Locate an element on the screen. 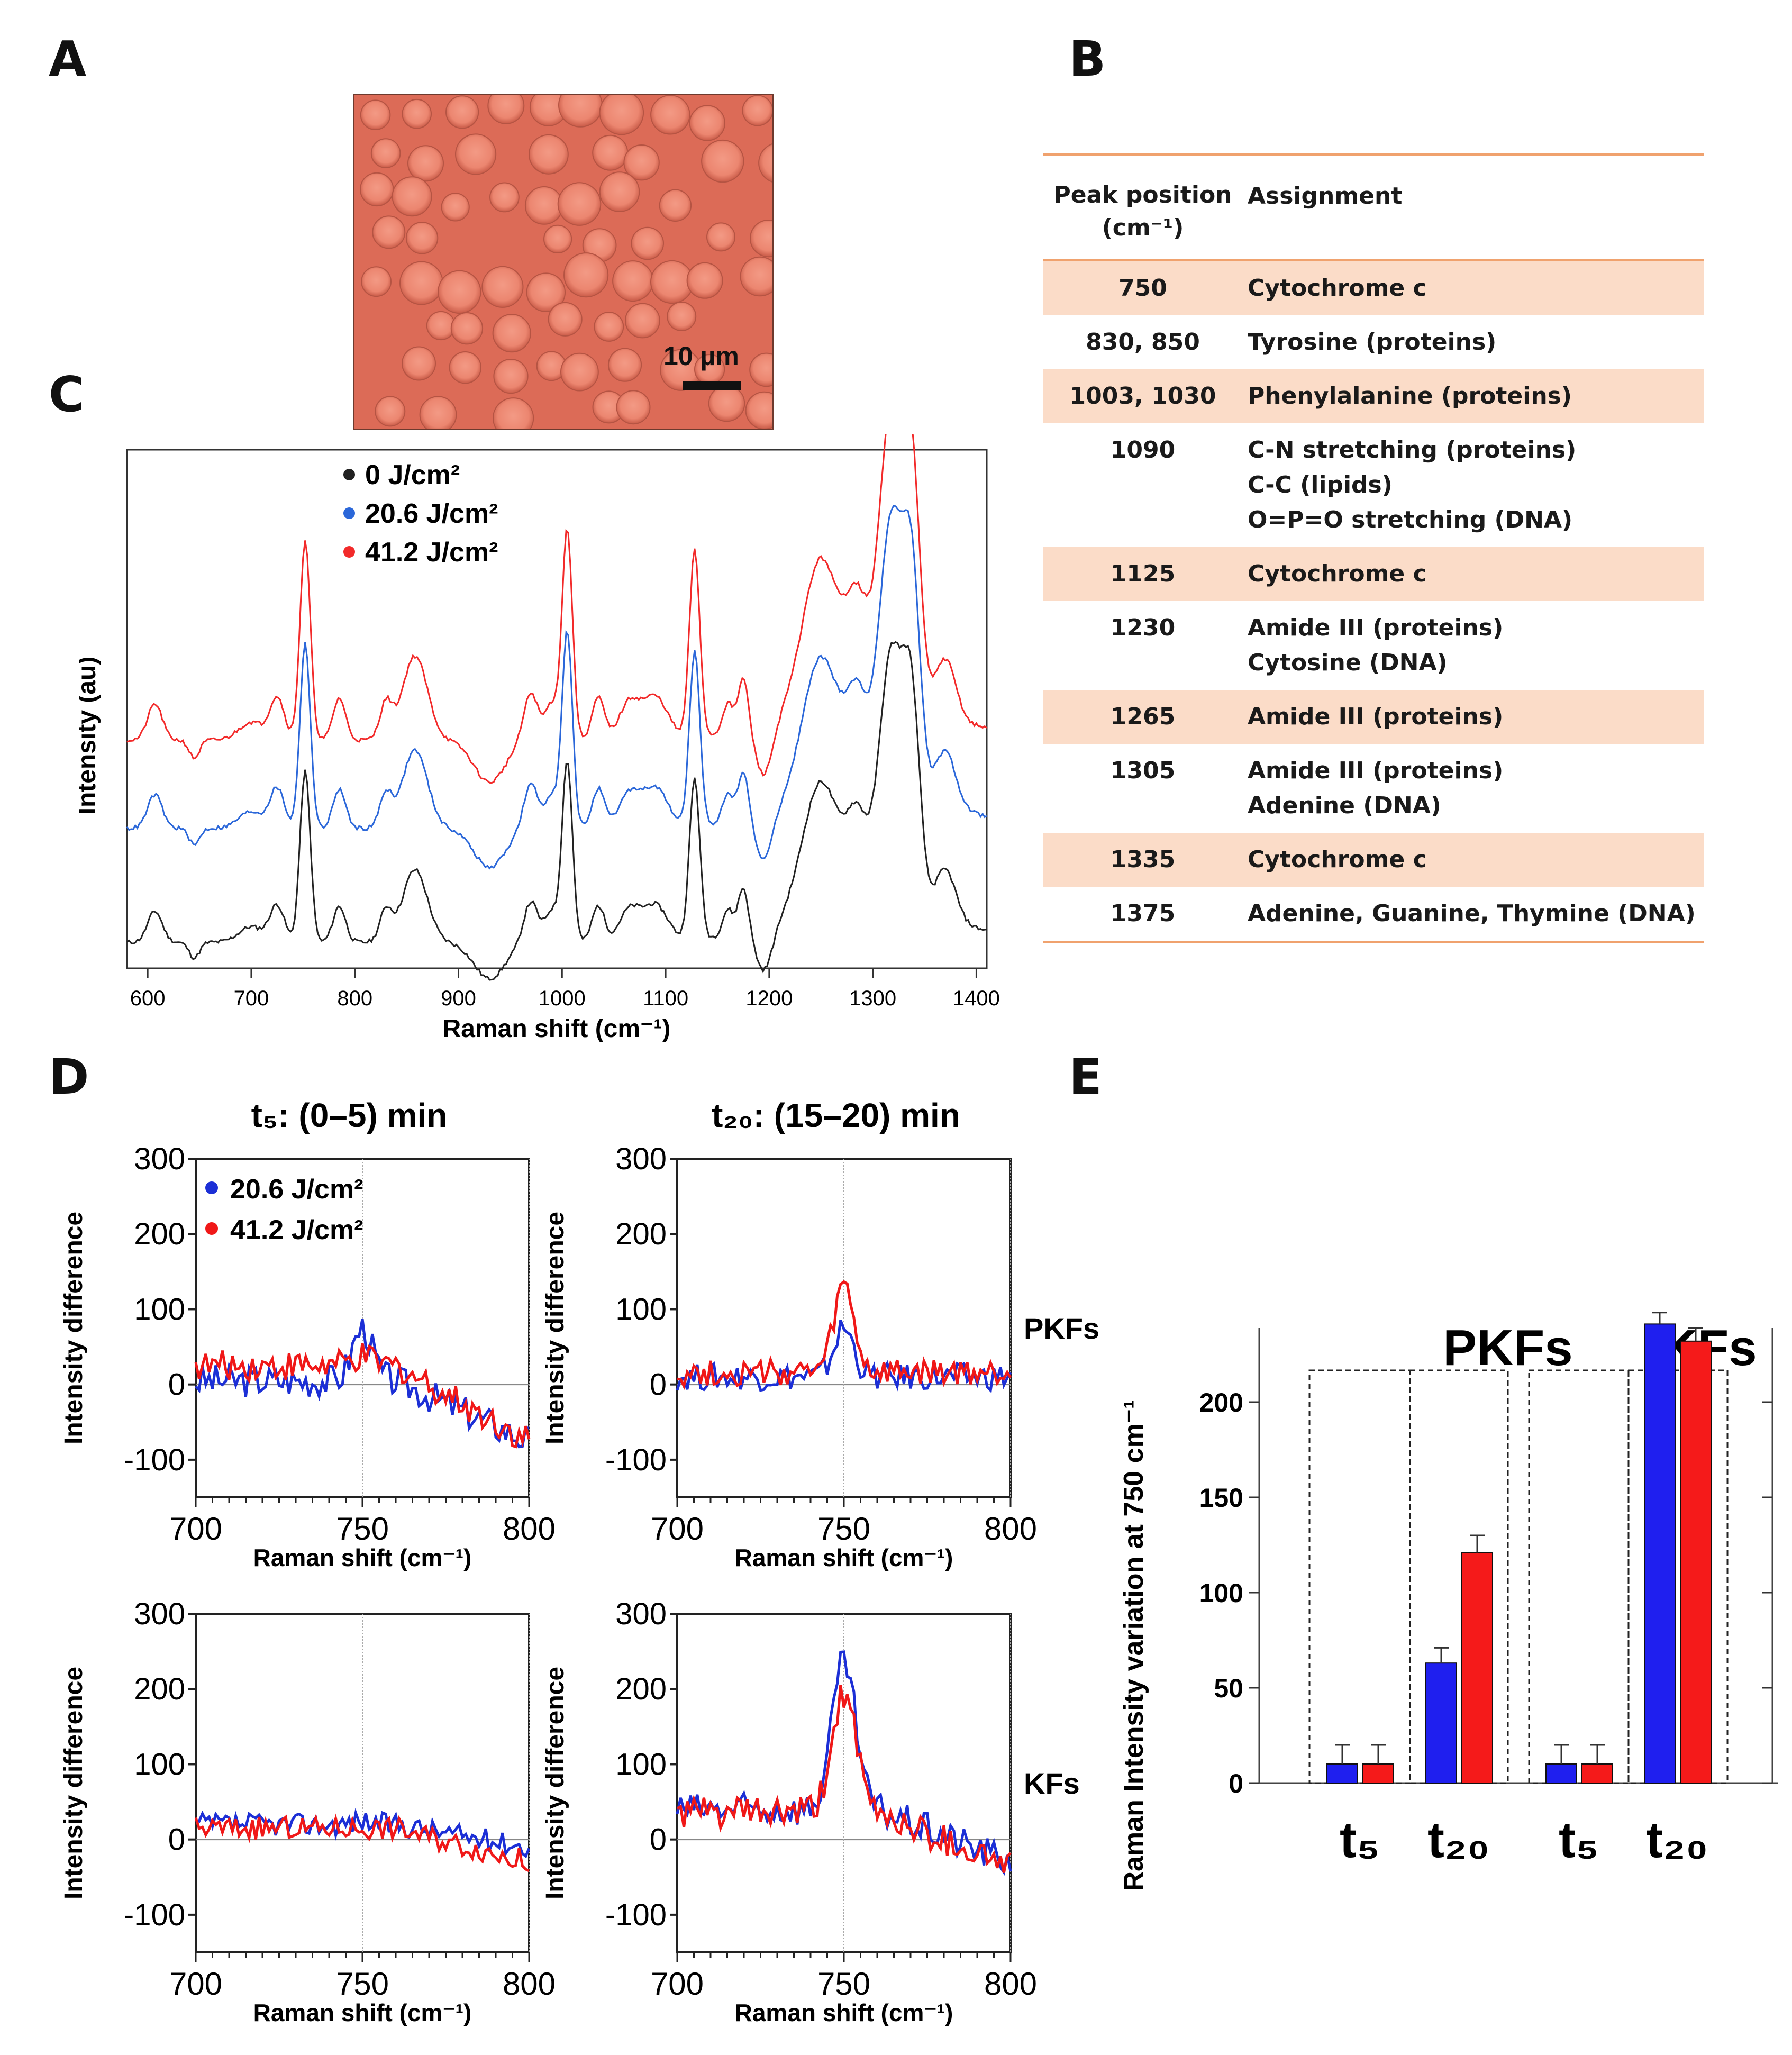  panel-label-d: D is located at coordinates (69, 1077).